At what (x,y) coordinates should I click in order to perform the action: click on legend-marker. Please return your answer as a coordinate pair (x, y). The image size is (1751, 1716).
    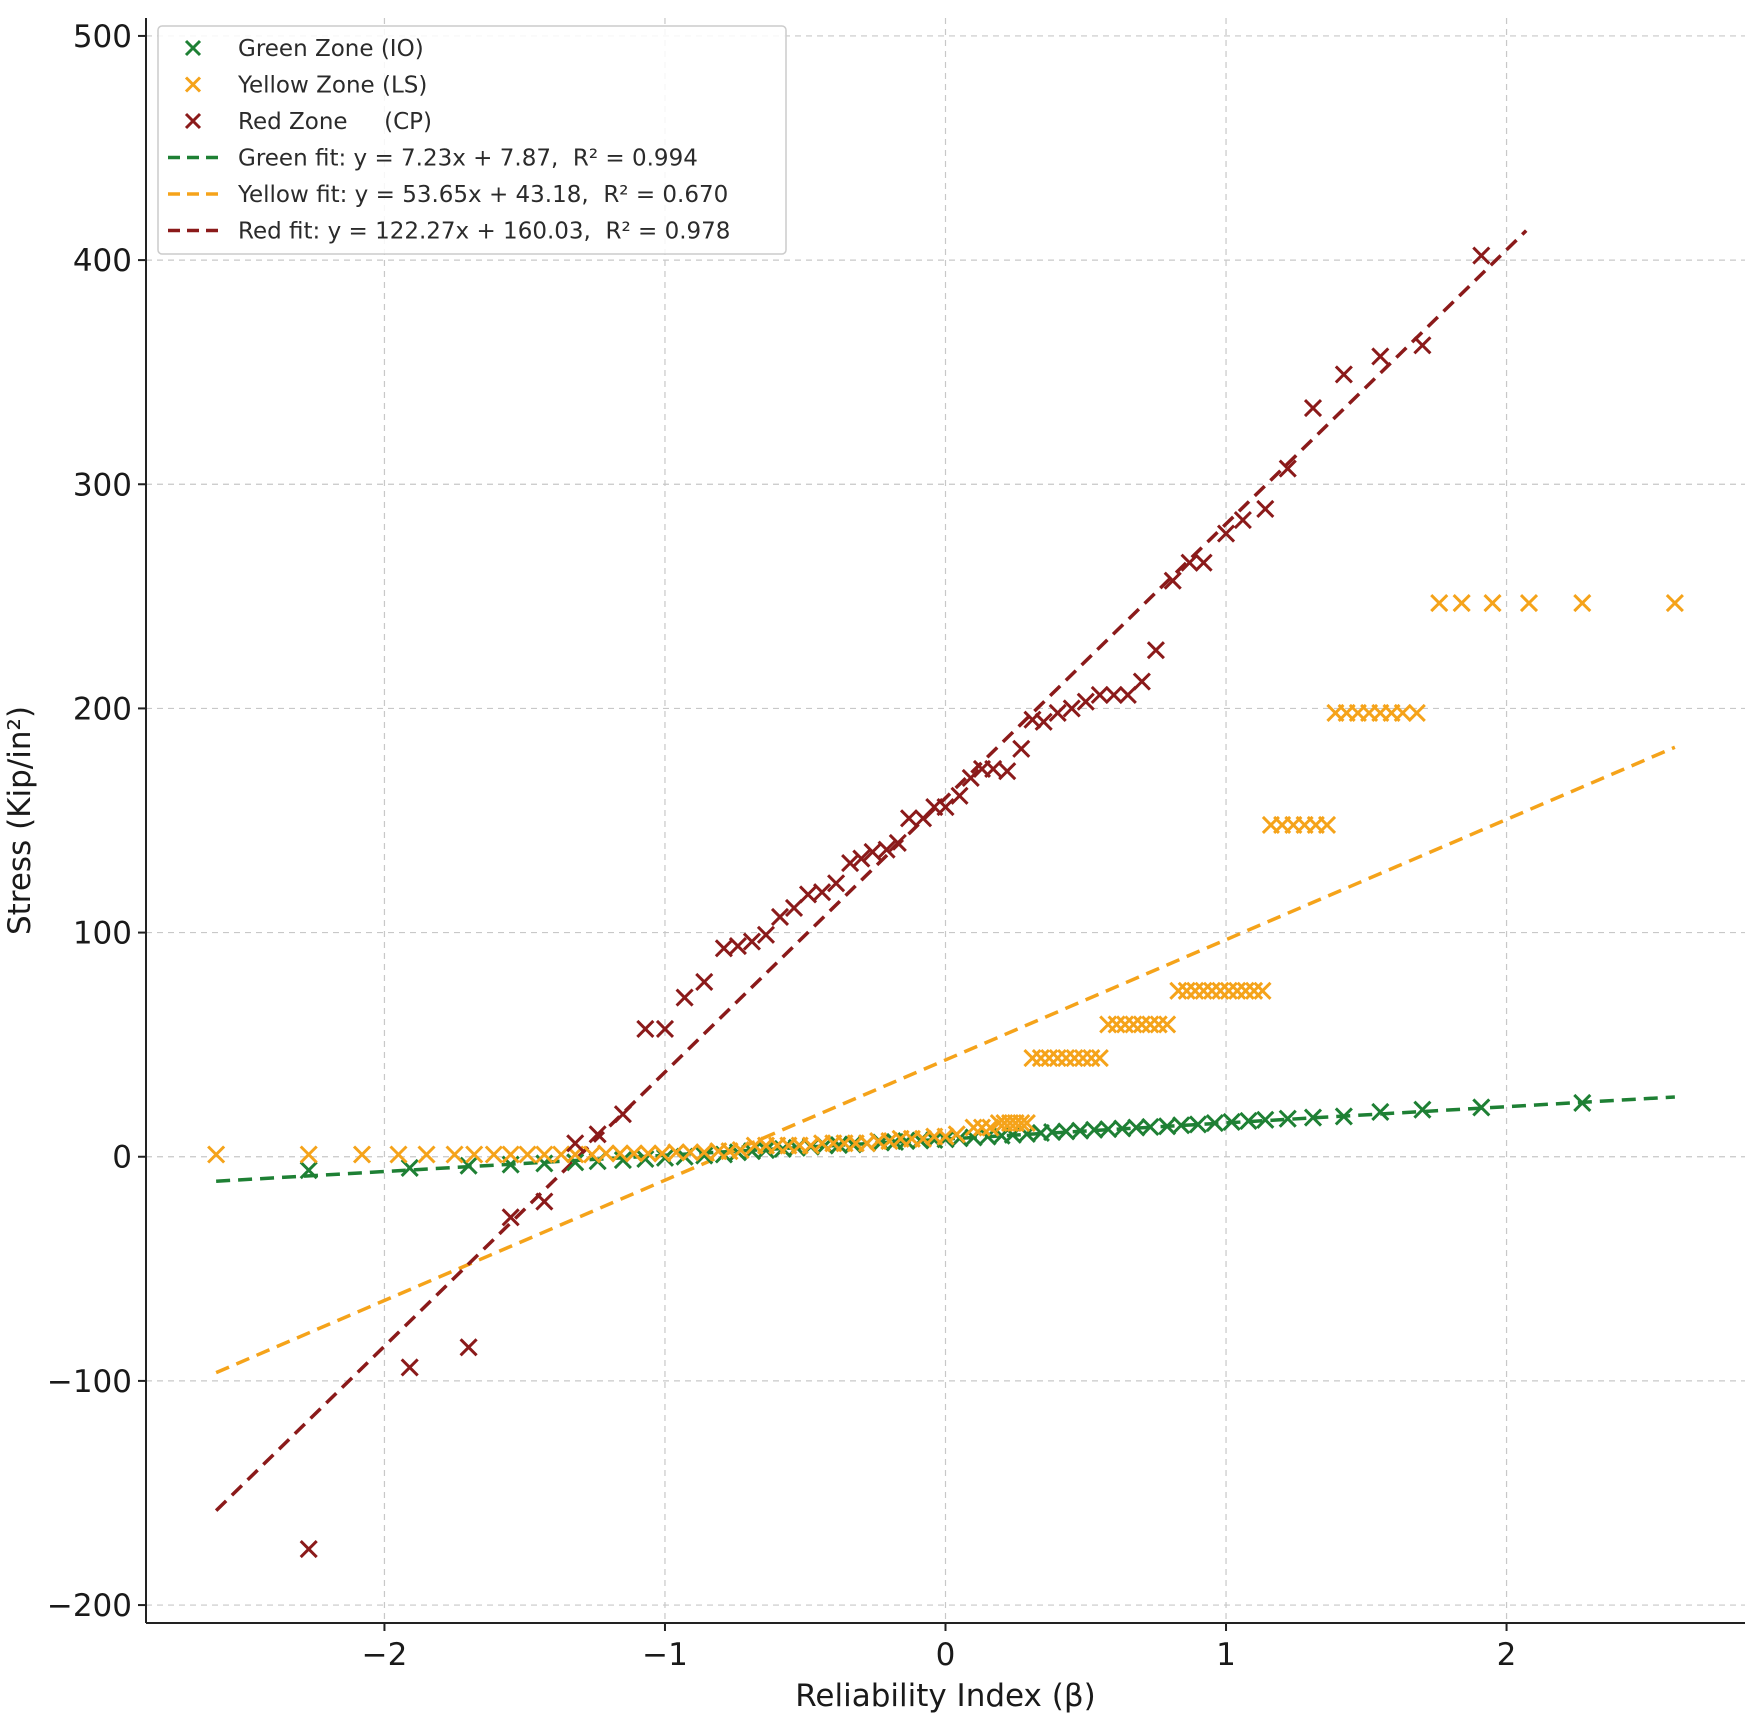
    Looking at the image, I should click on (193, 84).